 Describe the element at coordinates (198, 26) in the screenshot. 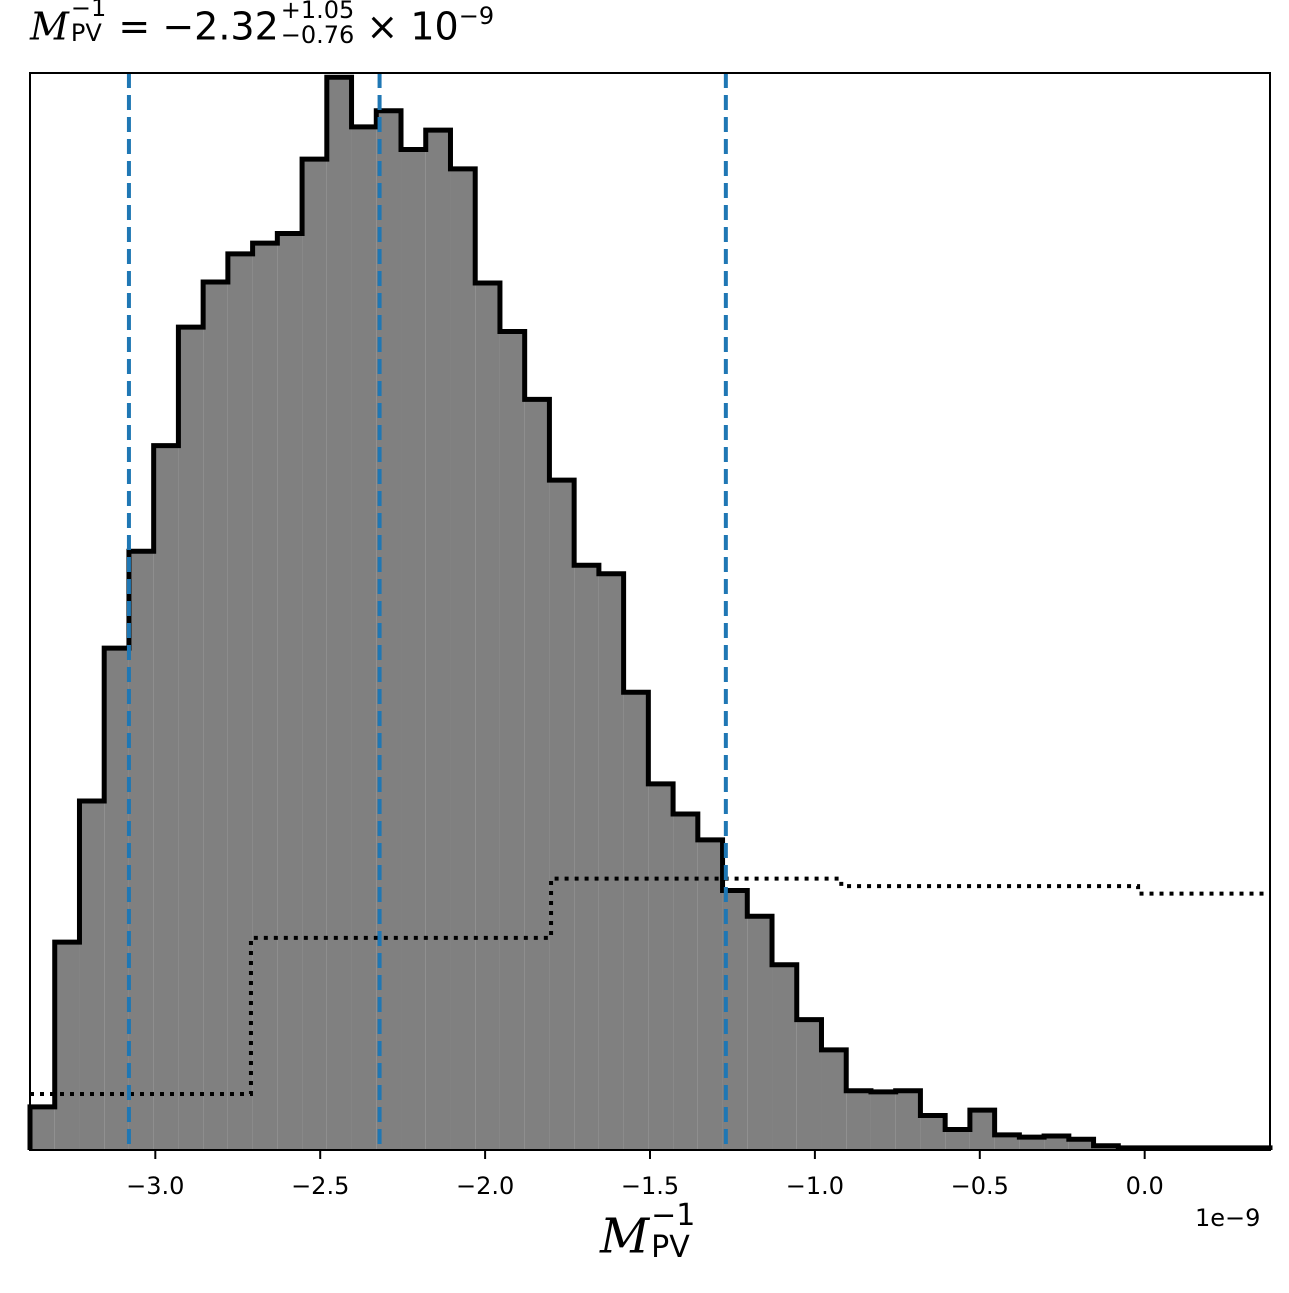

I see `title-value: = −2.32` at that location.